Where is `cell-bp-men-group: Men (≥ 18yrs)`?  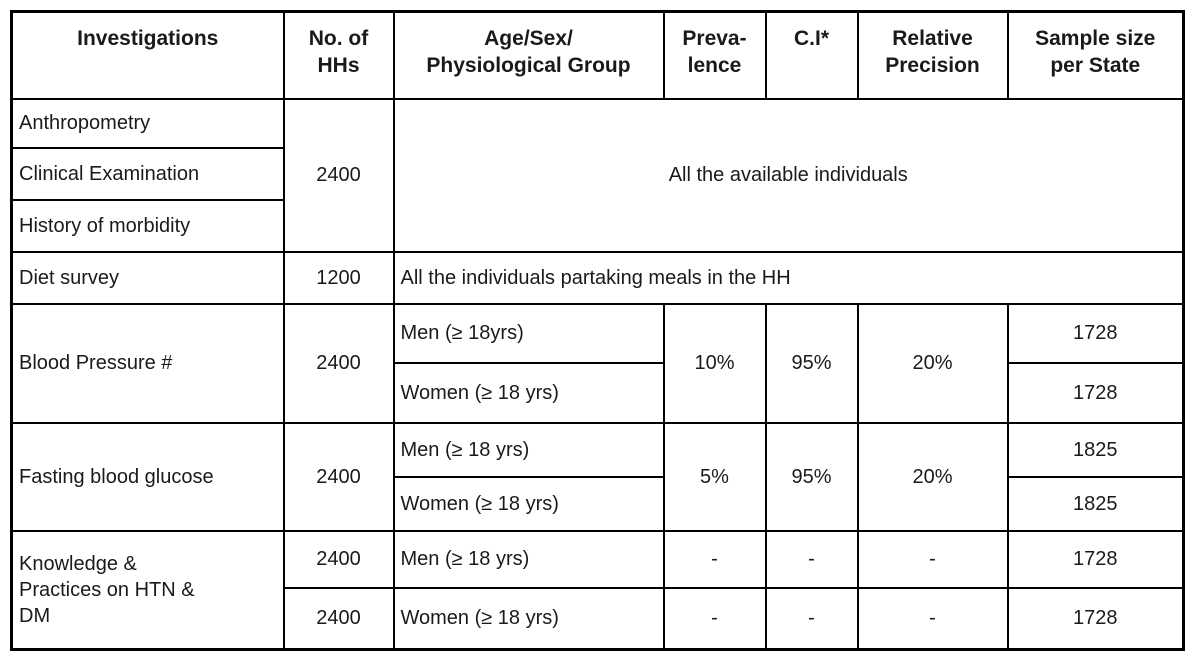
cell-bp-men-group: Men (≥ 18yrs) is located at coordinates (528, 333).